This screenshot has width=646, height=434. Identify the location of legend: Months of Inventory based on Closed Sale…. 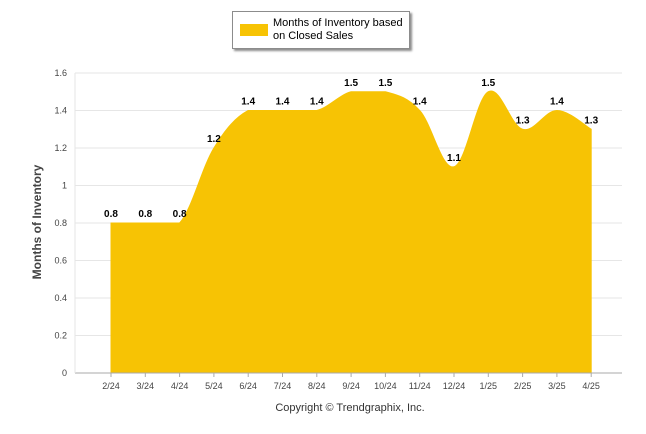
(321, 30).